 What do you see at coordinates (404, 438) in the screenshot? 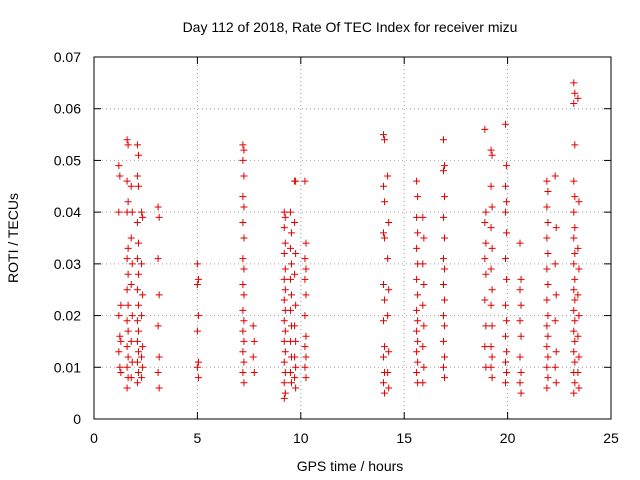
I see `x-tick-label: 15` at bounding box center [404, 438].